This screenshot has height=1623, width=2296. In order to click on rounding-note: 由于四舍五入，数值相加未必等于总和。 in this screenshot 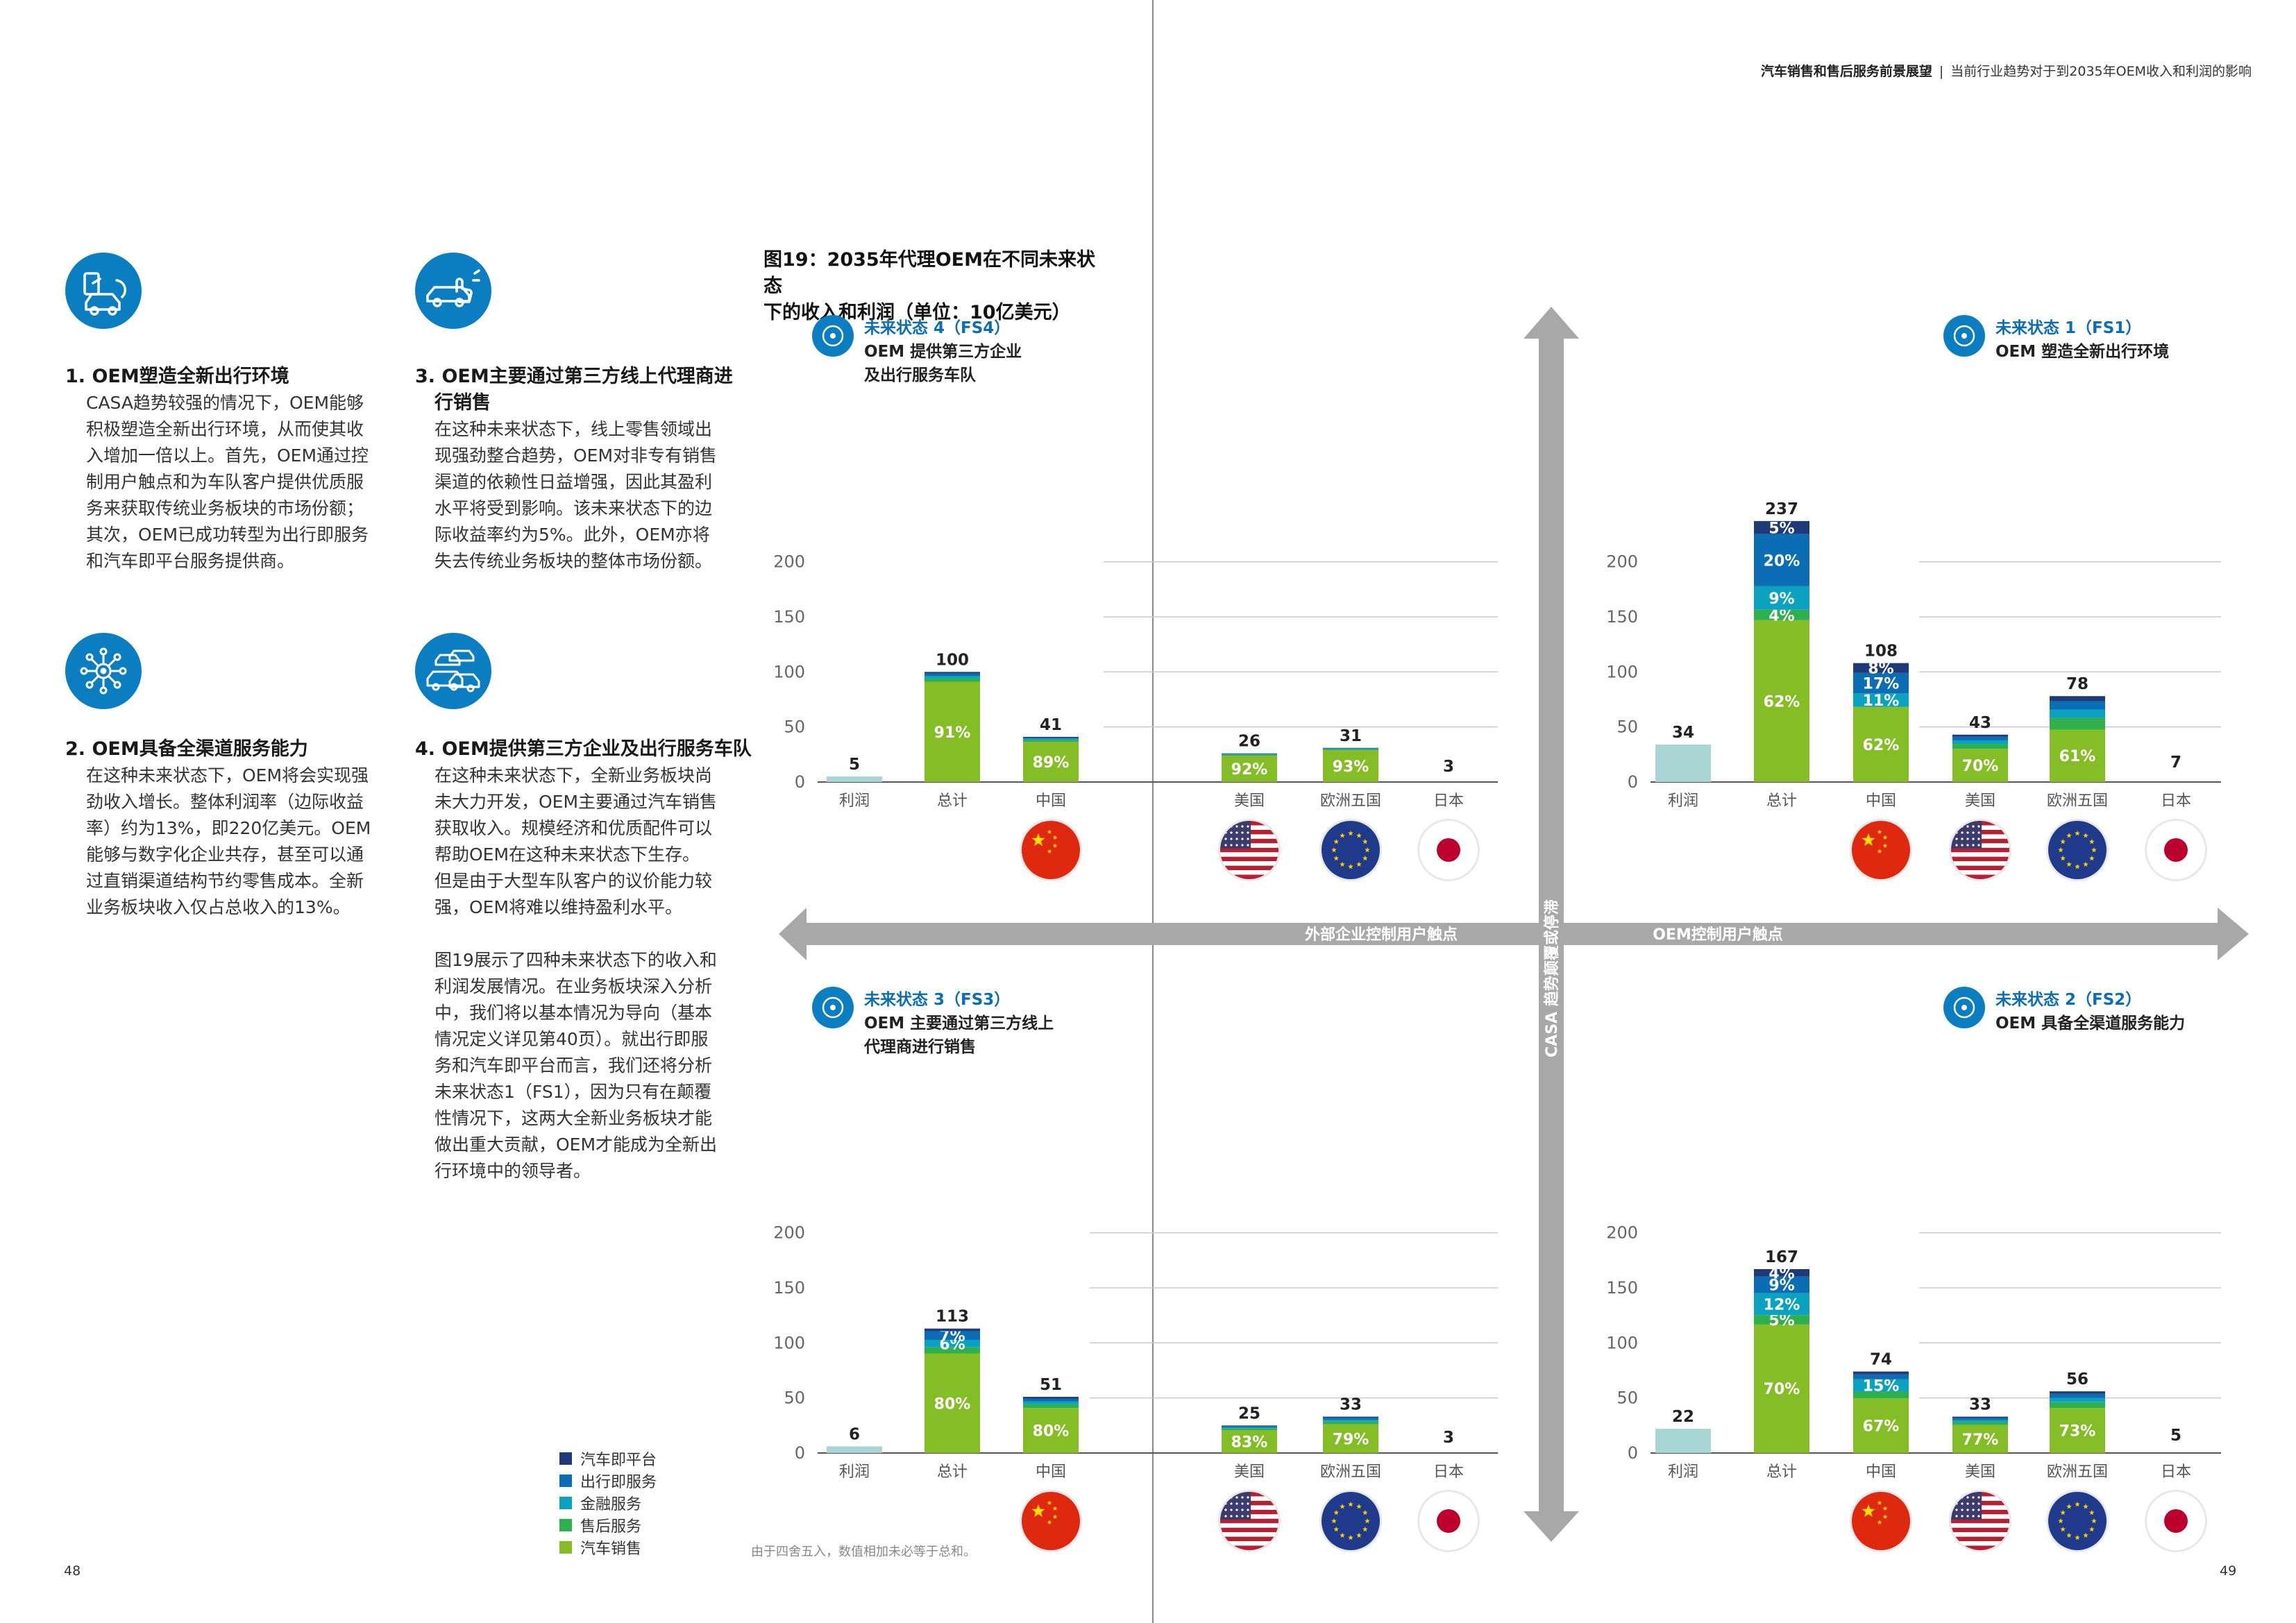, I will do `click(864, 1552)`.